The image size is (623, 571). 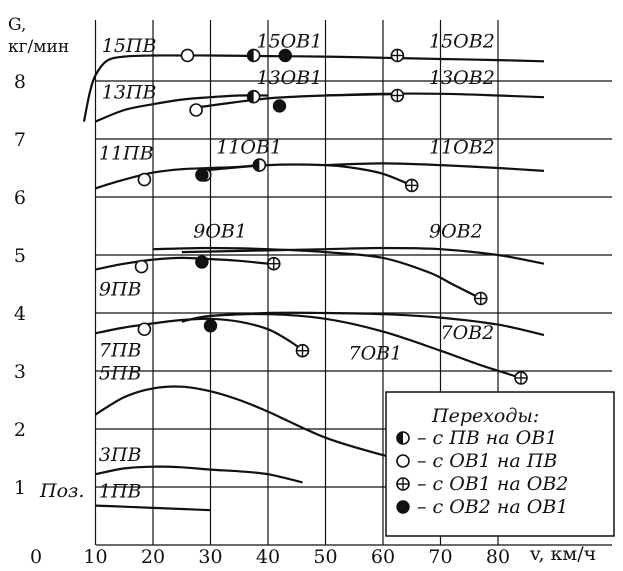 I want to click on curve-label-11ОВ1: 11ОВ1, so click(x=249, y=148).